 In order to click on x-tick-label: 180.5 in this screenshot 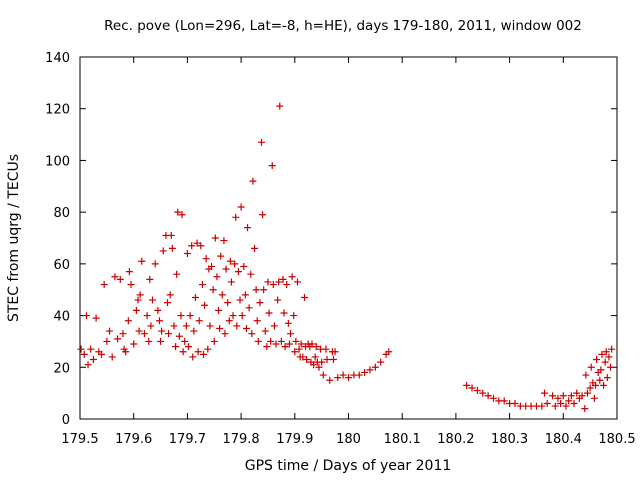, I will do `click(616, 439)`.